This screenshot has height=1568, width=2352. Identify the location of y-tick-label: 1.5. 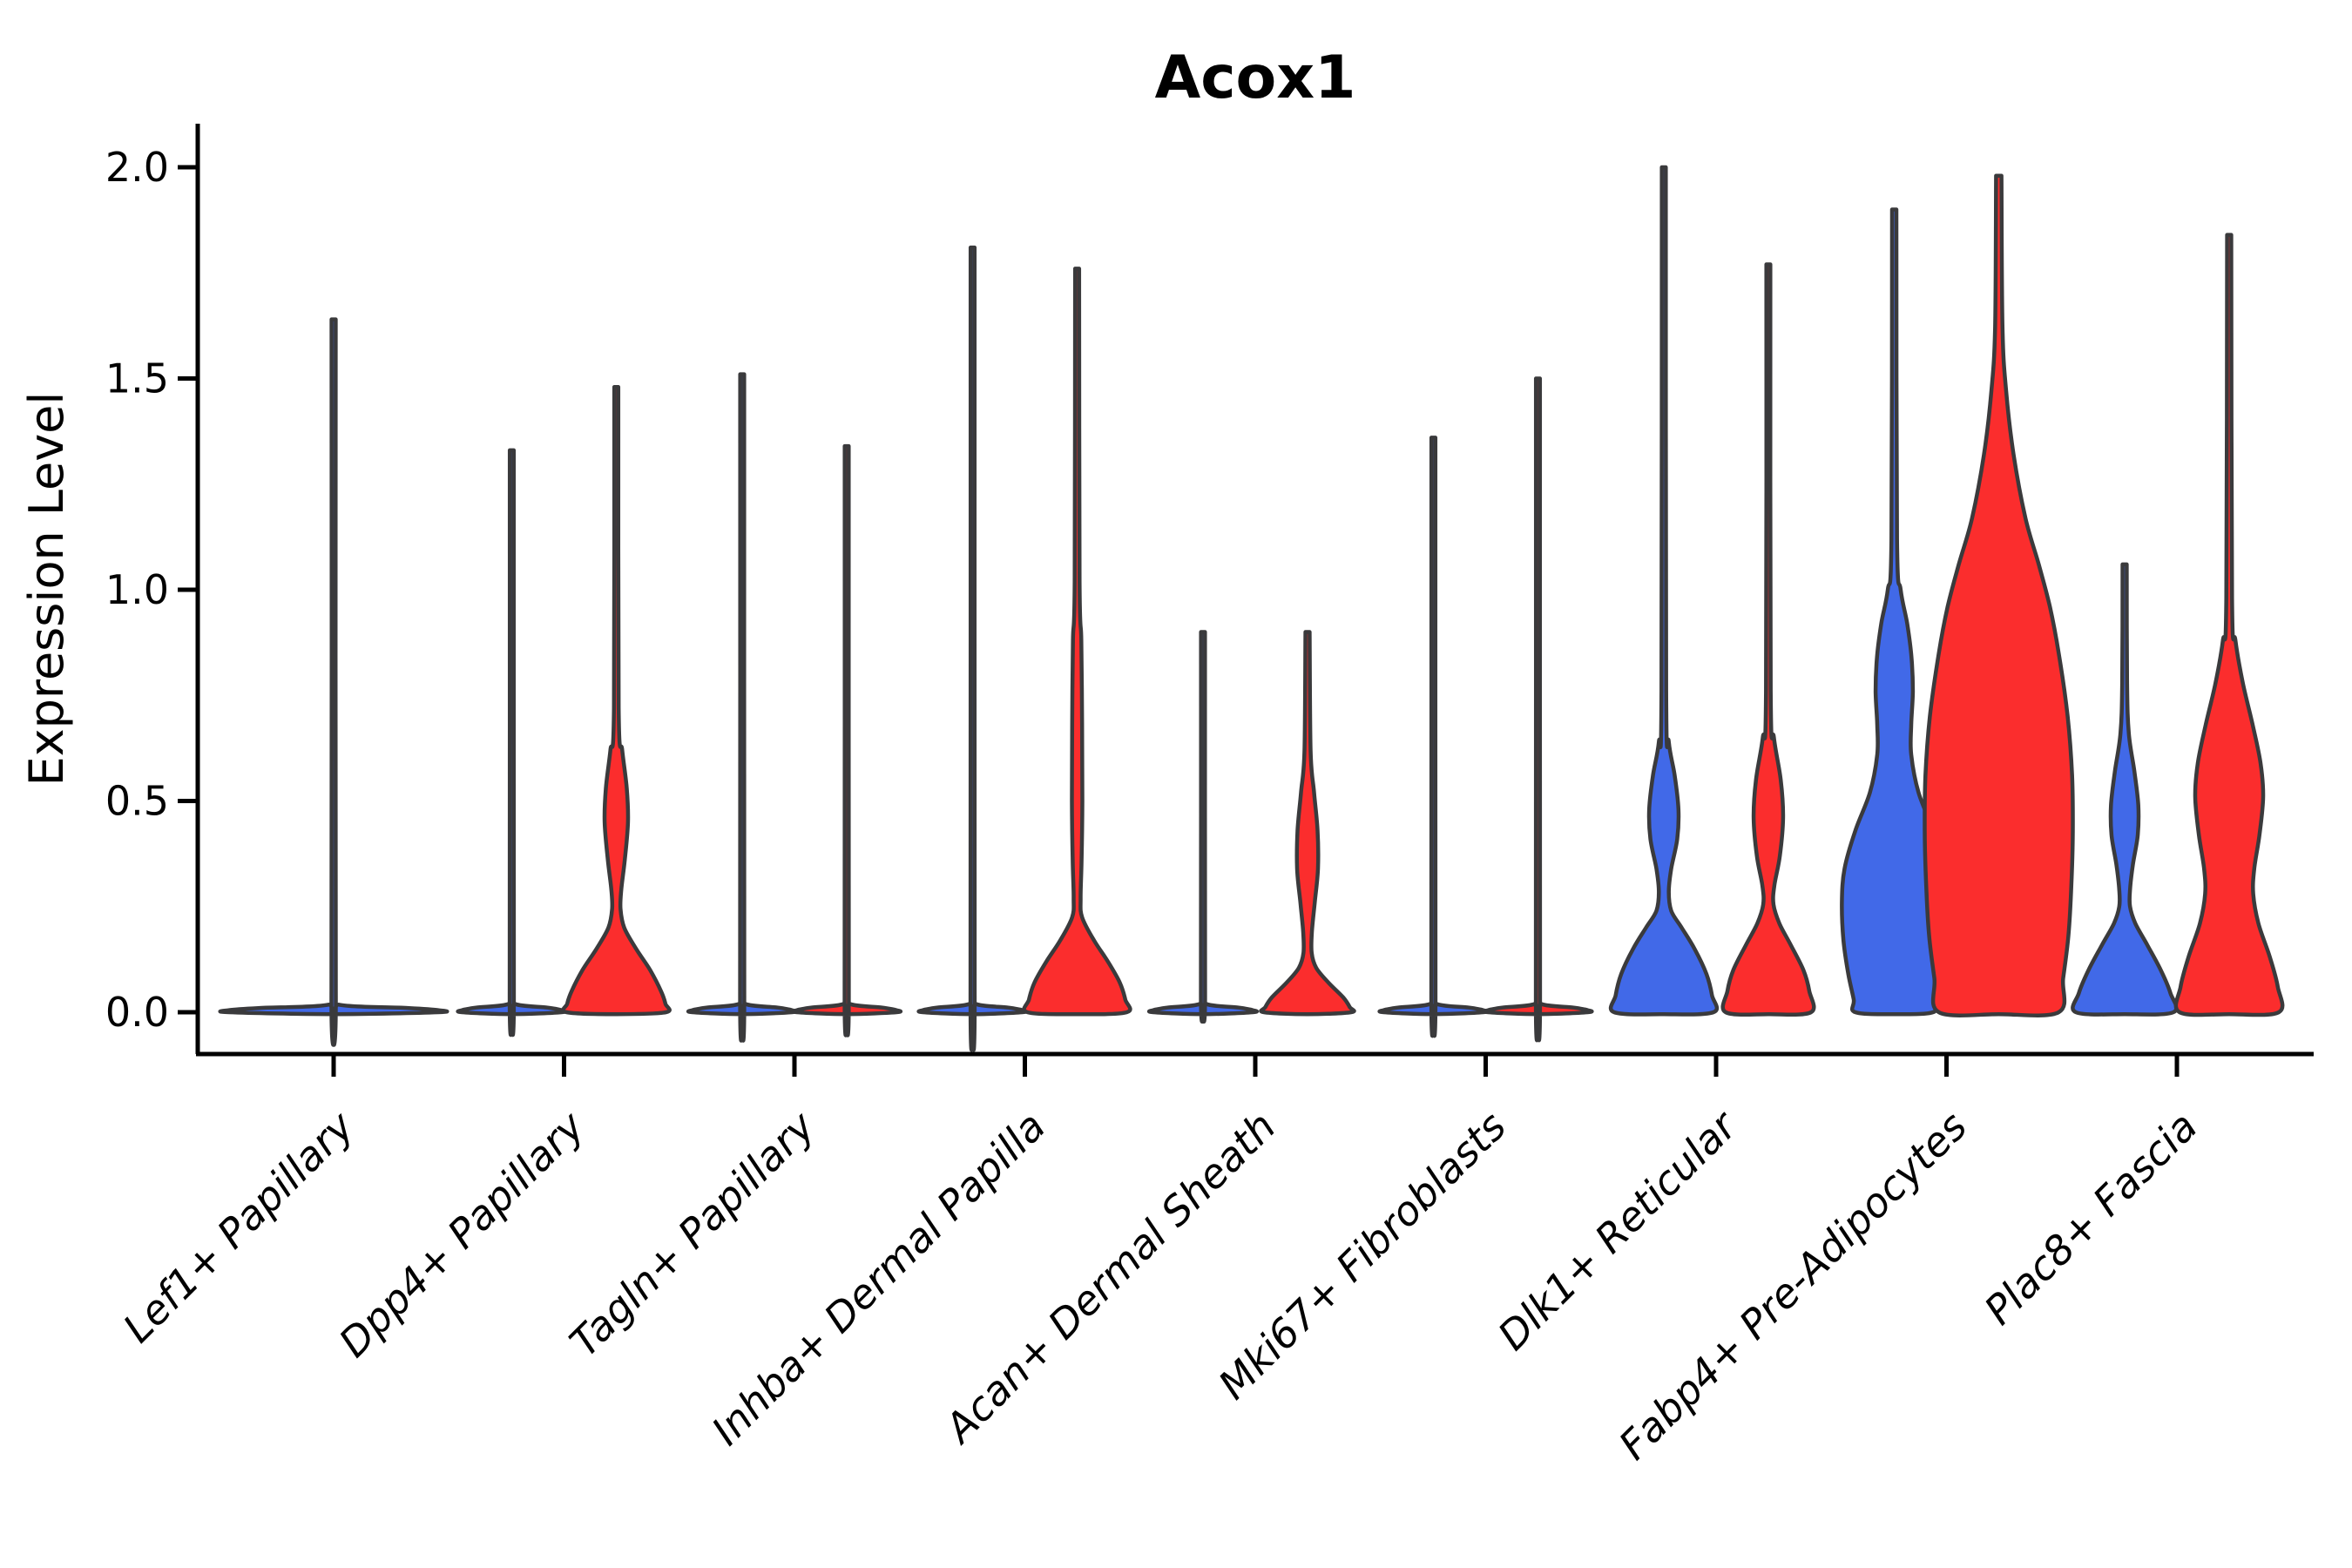
(137, 378).